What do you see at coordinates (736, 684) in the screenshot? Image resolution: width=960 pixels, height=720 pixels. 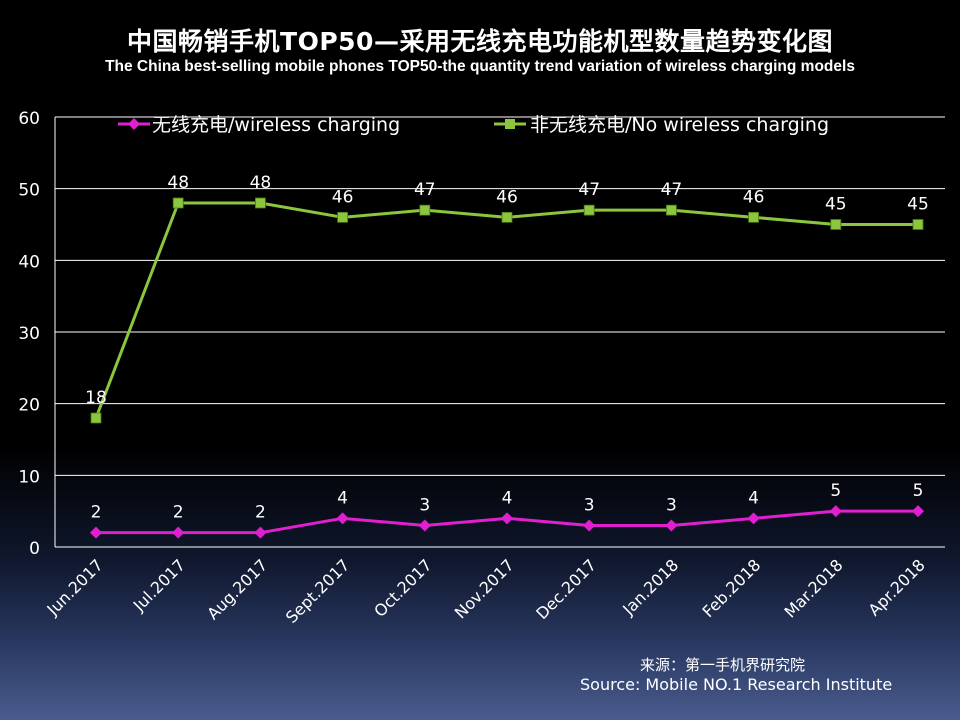 I see `source-en: Source: Mobile NO.1 Research Institute` at bounding box center [736, 684].